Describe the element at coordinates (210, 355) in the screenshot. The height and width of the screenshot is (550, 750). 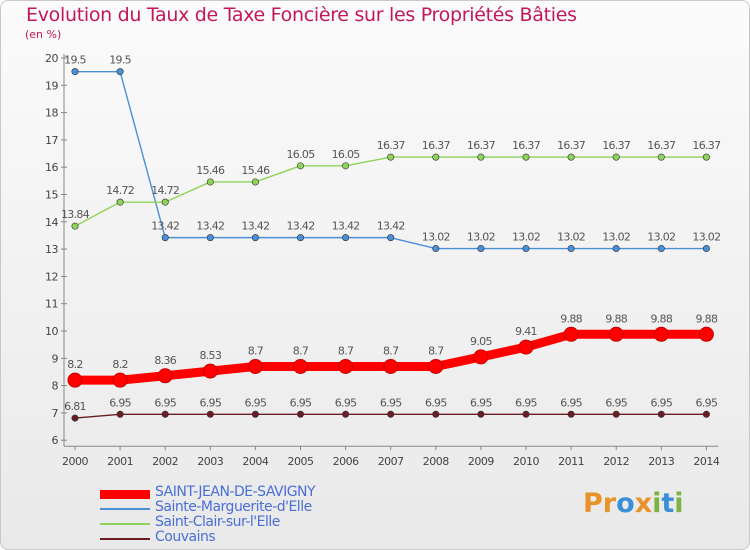
I see `data-label: 8.53` at that location.